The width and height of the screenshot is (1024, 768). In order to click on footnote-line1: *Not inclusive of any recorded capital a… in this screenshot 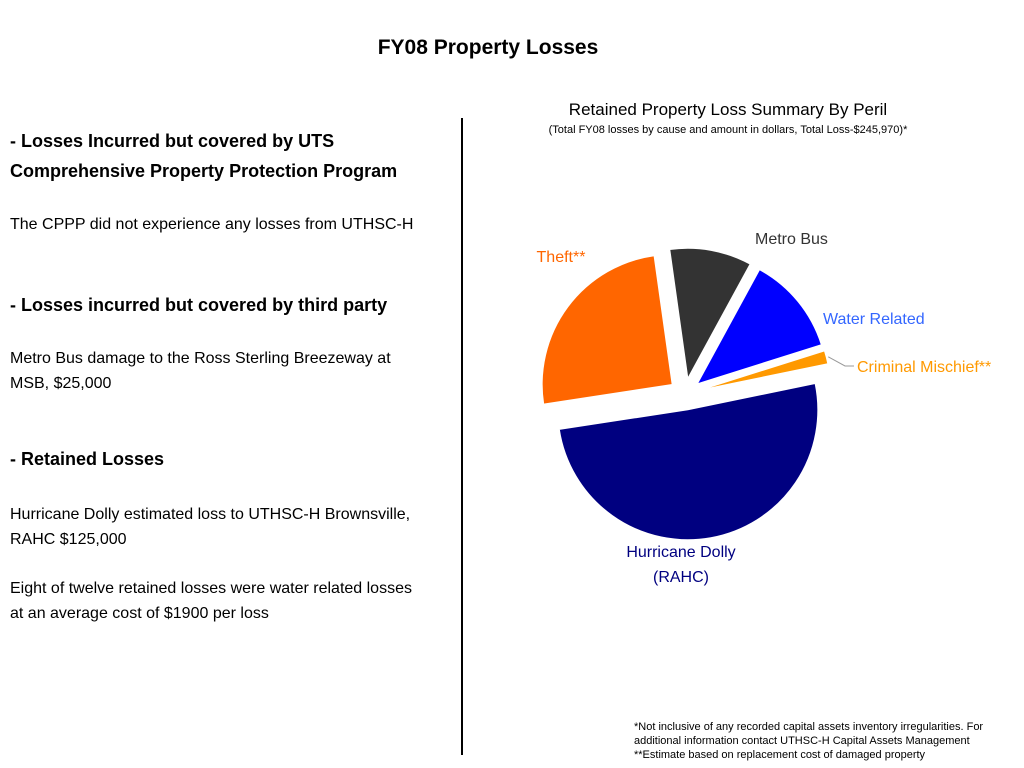, I will do `click(809, 727)`.